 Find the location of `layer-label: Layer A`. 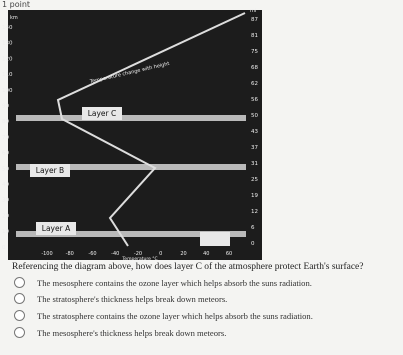

layer-label: Layer A is located at coordinates (56, 228).